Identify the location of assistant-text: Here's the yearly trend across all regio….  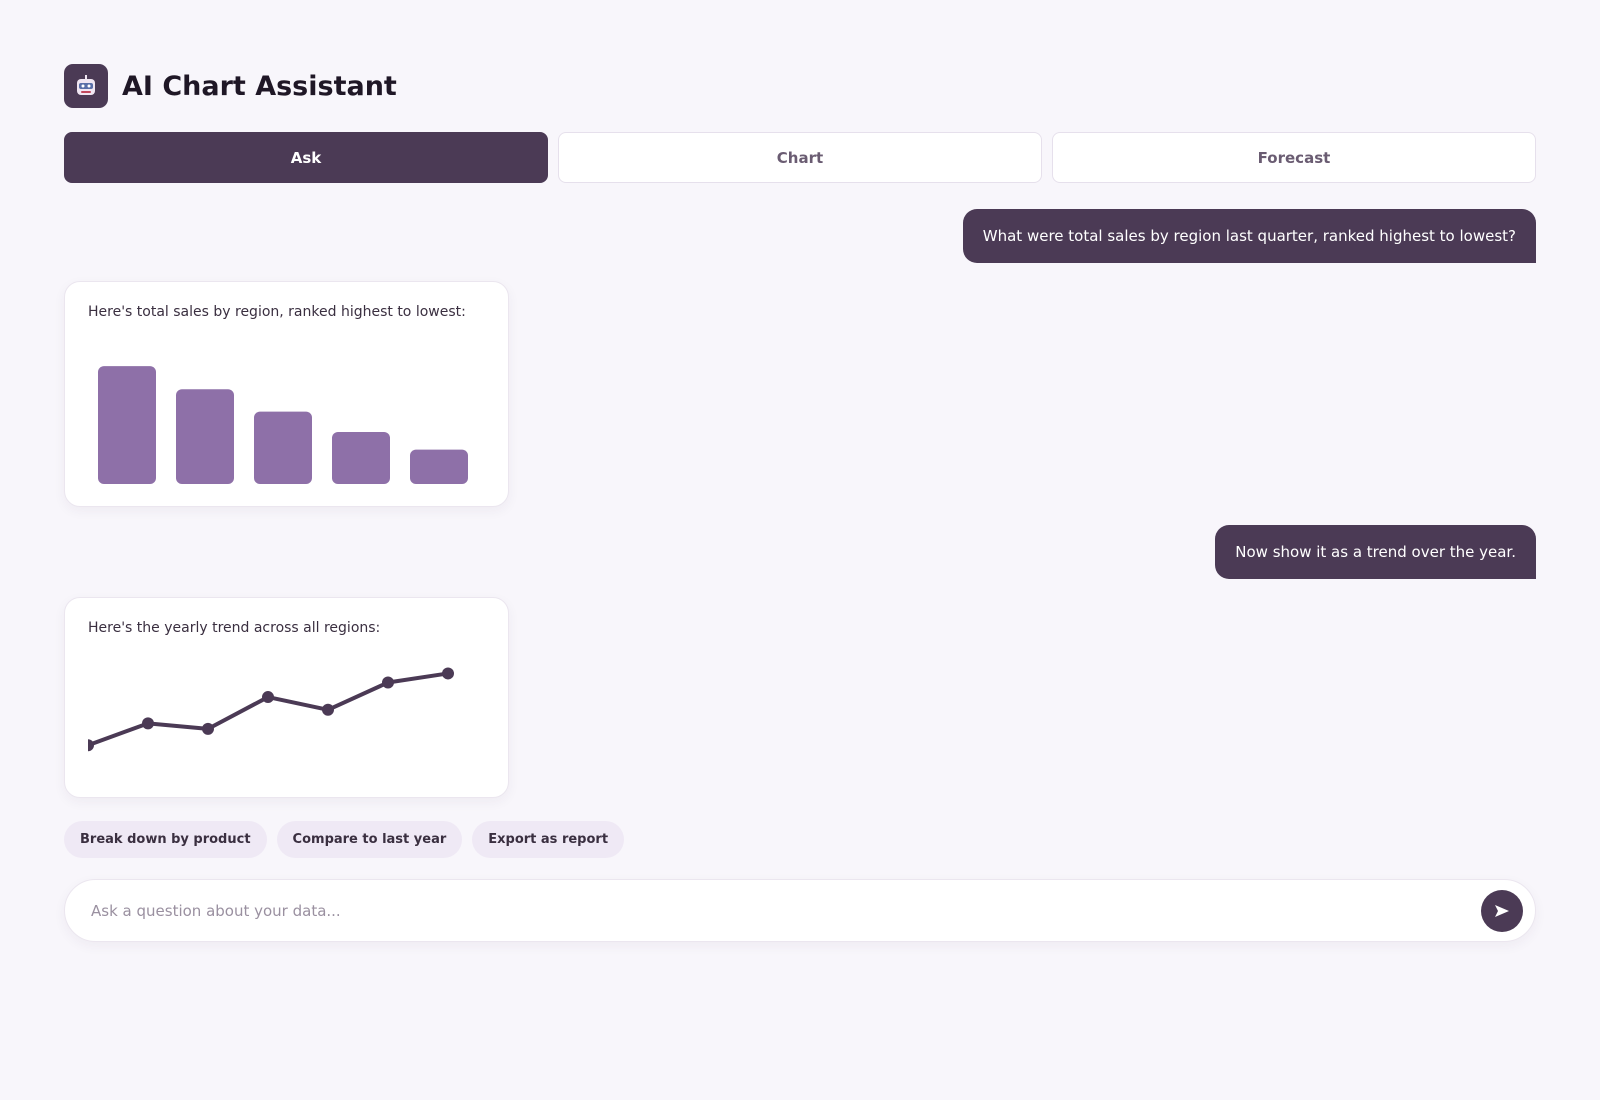
(234, 628).